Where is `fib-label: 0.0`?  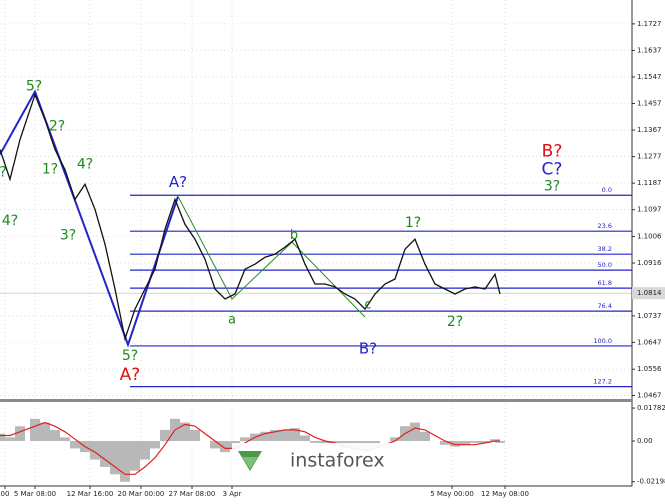
fib-label: 0.0 is located at coordinates (607, 190).